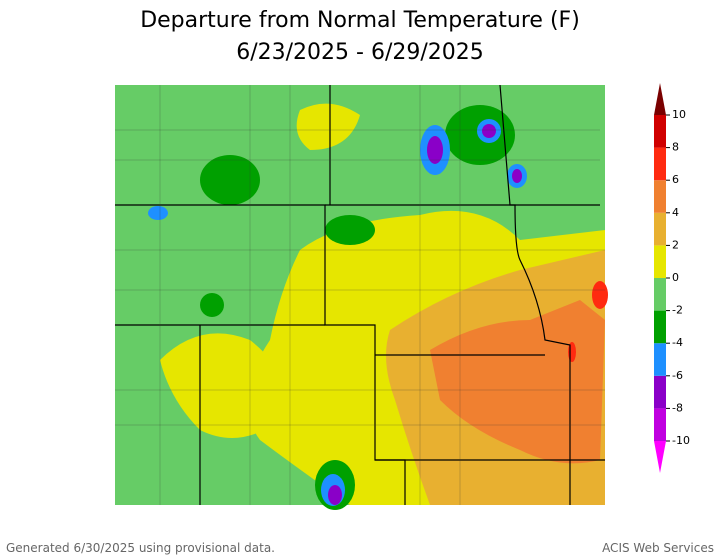  I want to click on title-line-2: 6/23/2025 - 6/29/2025, so click(360, 52).